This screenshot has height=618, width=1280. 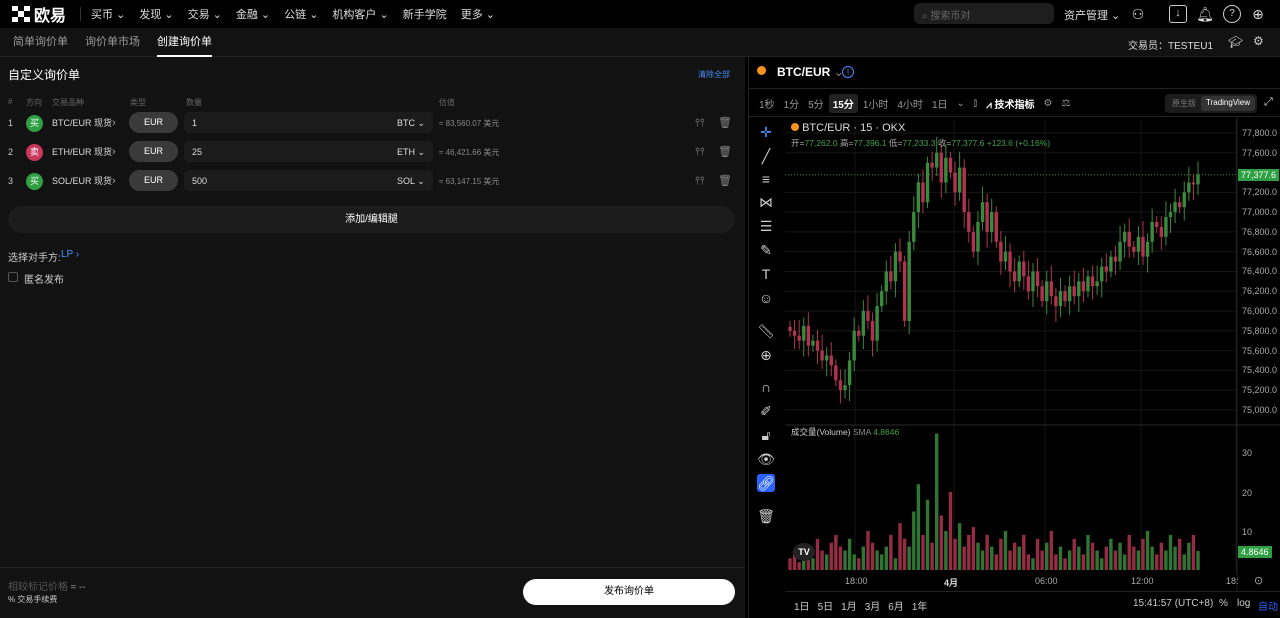 I want to click on indicators-button: ⩘ 技术指标, so click(x=1010, y=105).